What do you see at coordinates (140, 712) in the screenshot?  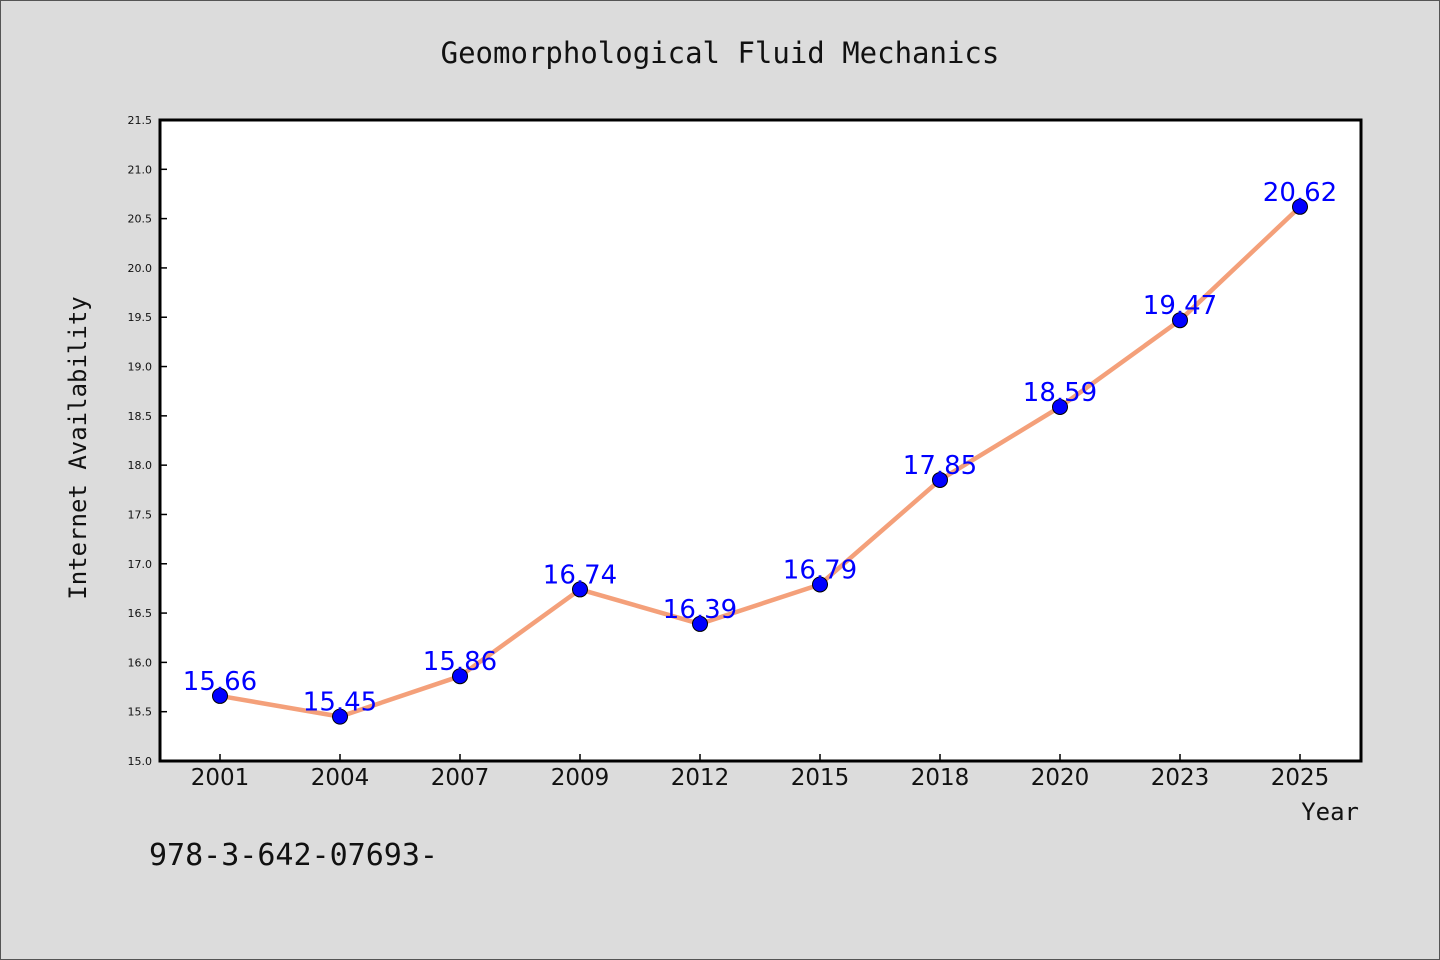 I see `y-tick-label: 15.5` at bounding box center [140, 712].